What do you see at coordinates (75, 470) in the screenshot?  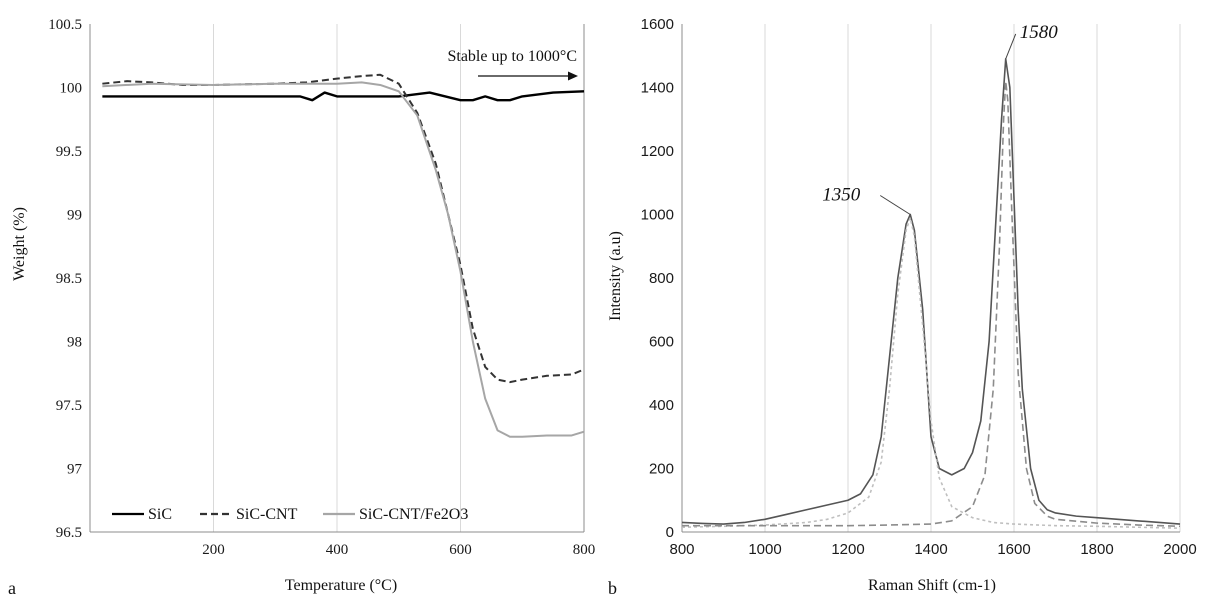 I see `panel-a-y-tick-label: 97` at bounding box center [75, 470].